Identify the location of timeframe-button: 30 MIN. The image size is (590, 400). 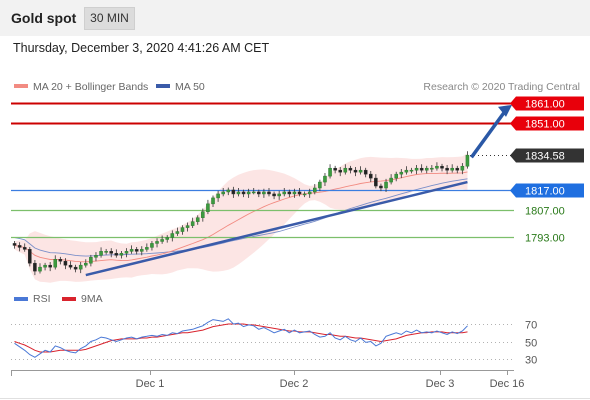
(109, 18).